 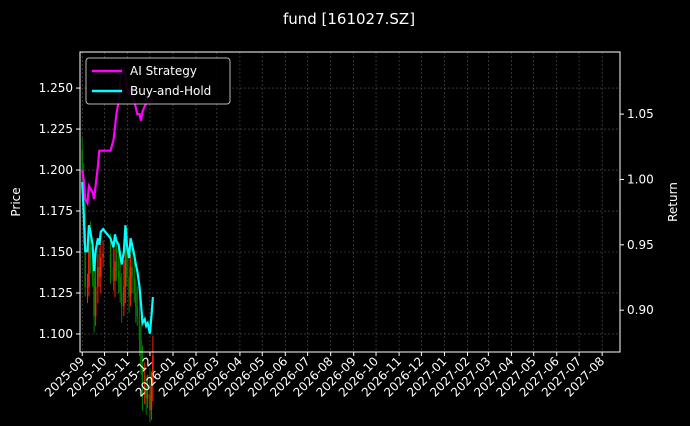 I want to click on y-tick-label-right: 0.95, so click(x=640, y=245).